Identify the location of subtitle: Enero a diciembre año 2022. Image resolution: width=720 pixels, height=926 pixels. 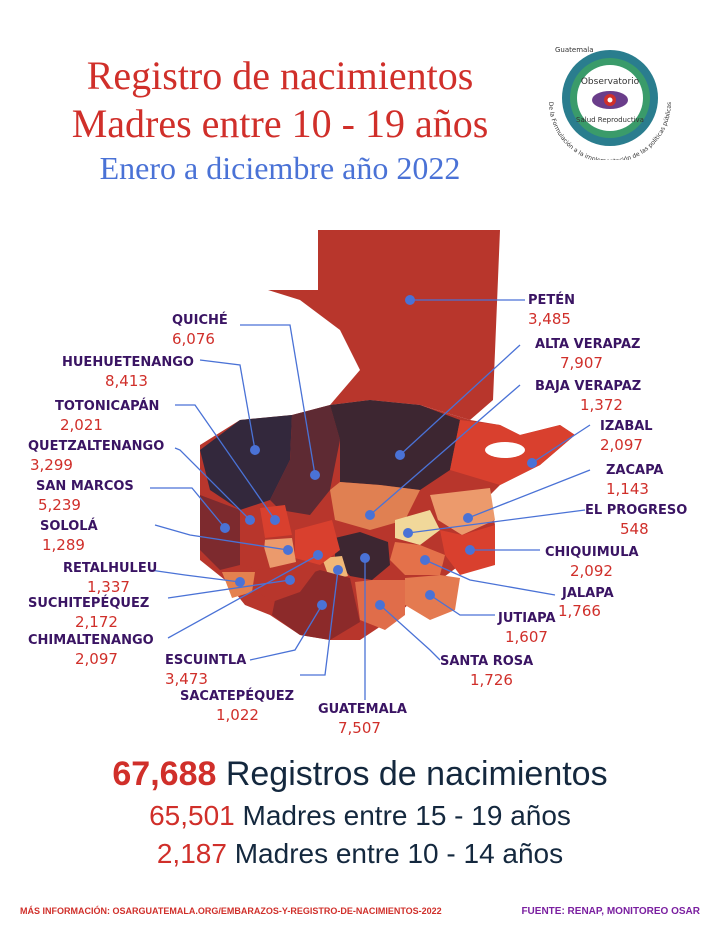
(280, 168).